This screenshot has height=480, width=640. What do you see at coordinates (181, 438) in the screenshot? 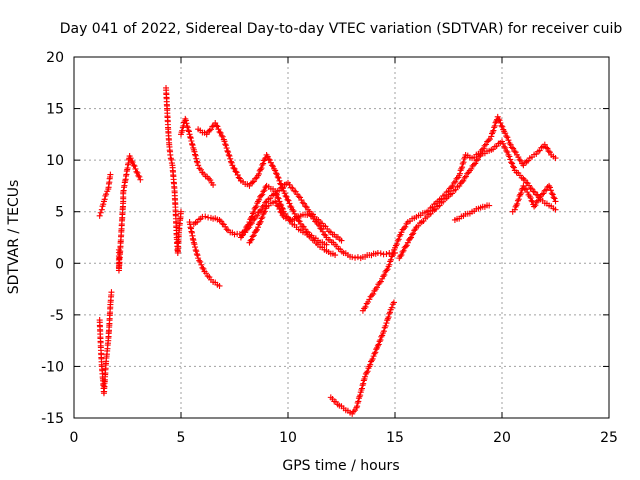
I see `x-tick-label: 5` at bounding box center [181, 438].